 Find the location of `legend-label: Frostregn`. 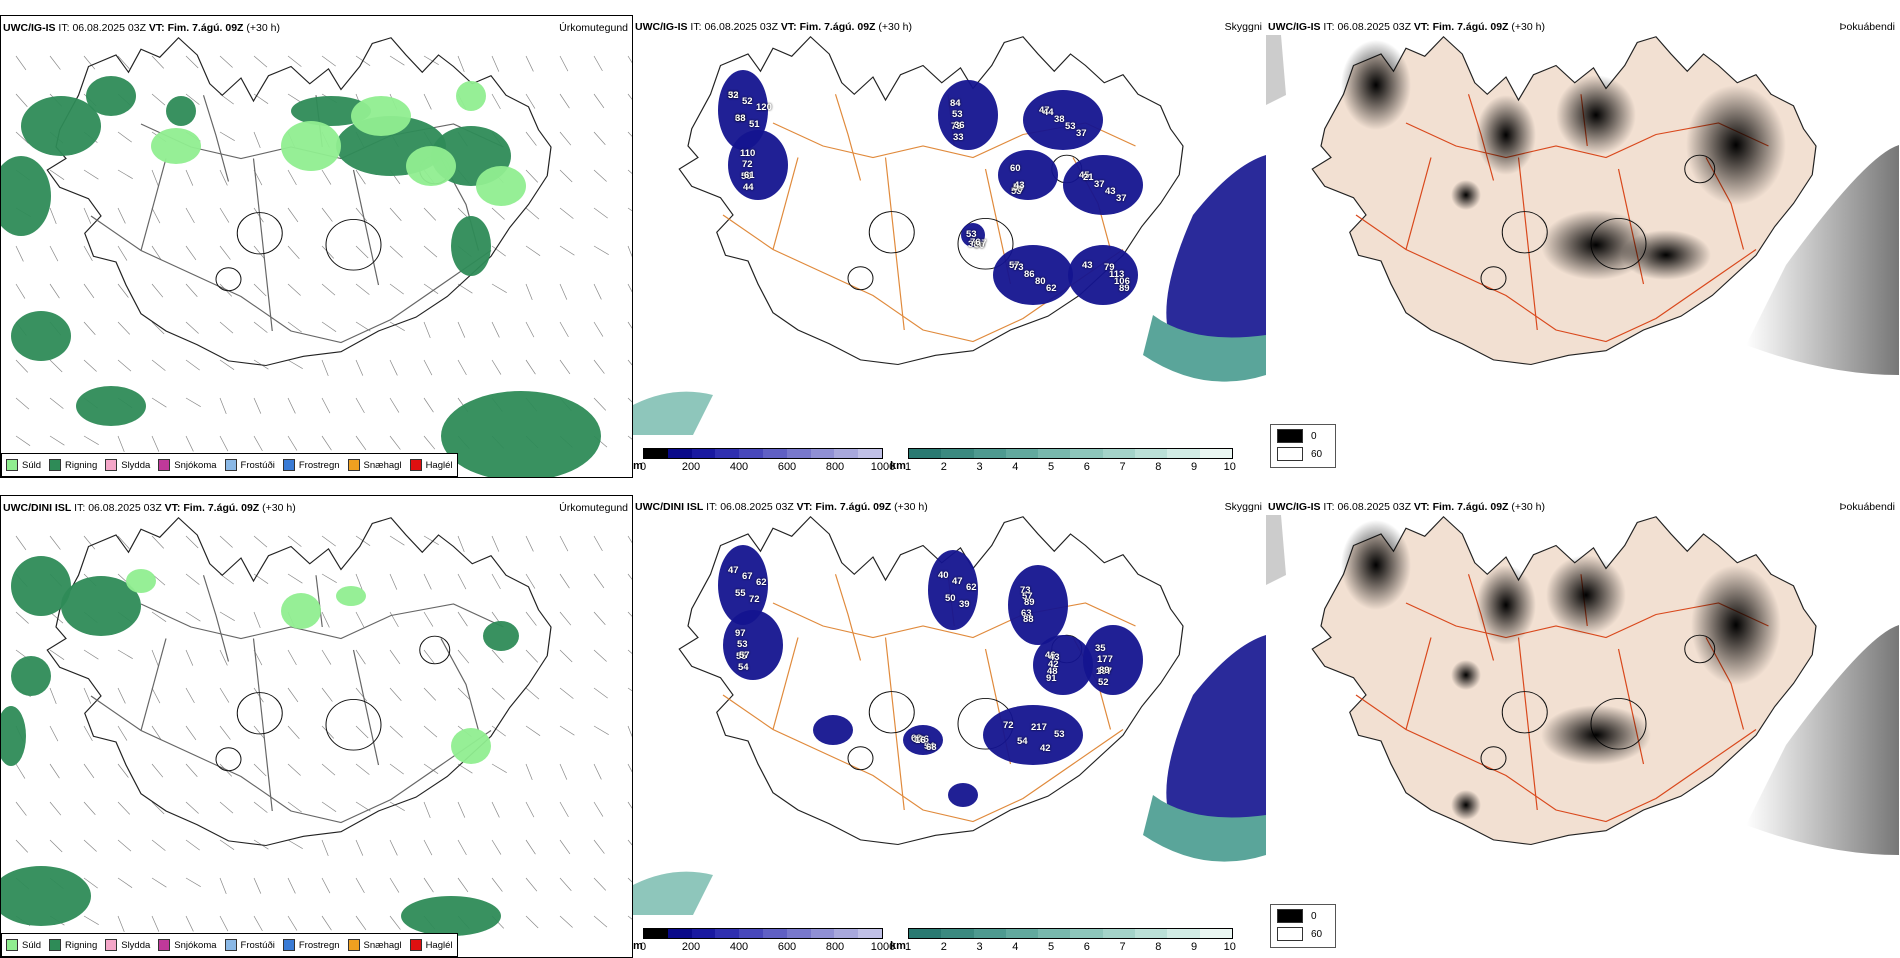

legend-label: Frostregn is located at coordinates (319, 465).